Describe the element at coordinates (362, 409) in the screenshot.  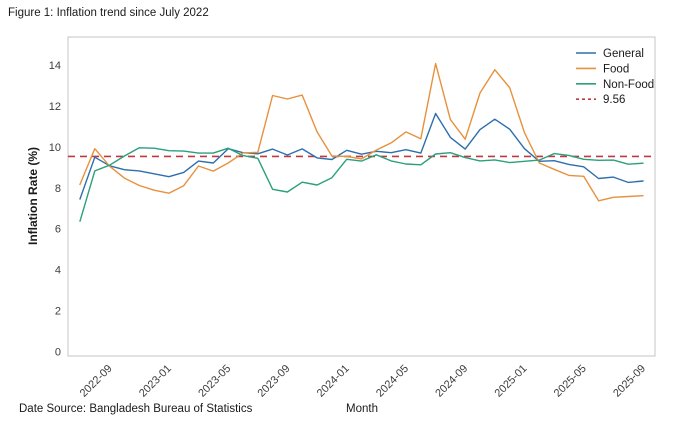
I see `x-axis-label: Month` at that location.